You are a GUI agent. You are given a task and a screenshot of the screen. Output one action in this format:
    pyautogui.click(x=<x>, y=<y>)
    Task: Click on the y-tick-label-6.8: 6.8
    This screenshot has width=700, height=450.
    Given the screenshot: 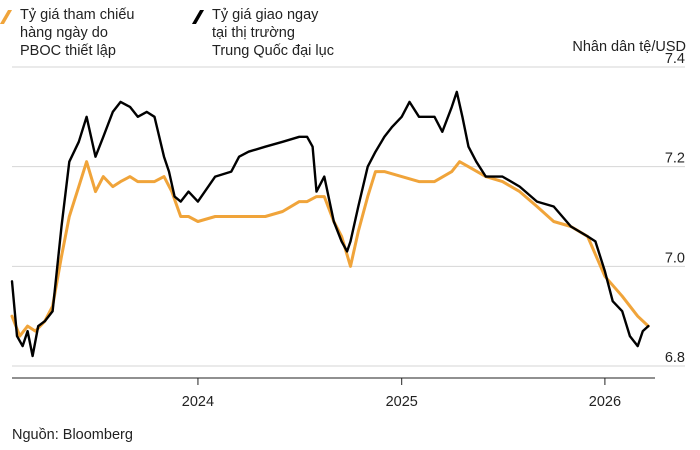 What is the action you would take?
    pyautogui.click(x=675, y=358)
    